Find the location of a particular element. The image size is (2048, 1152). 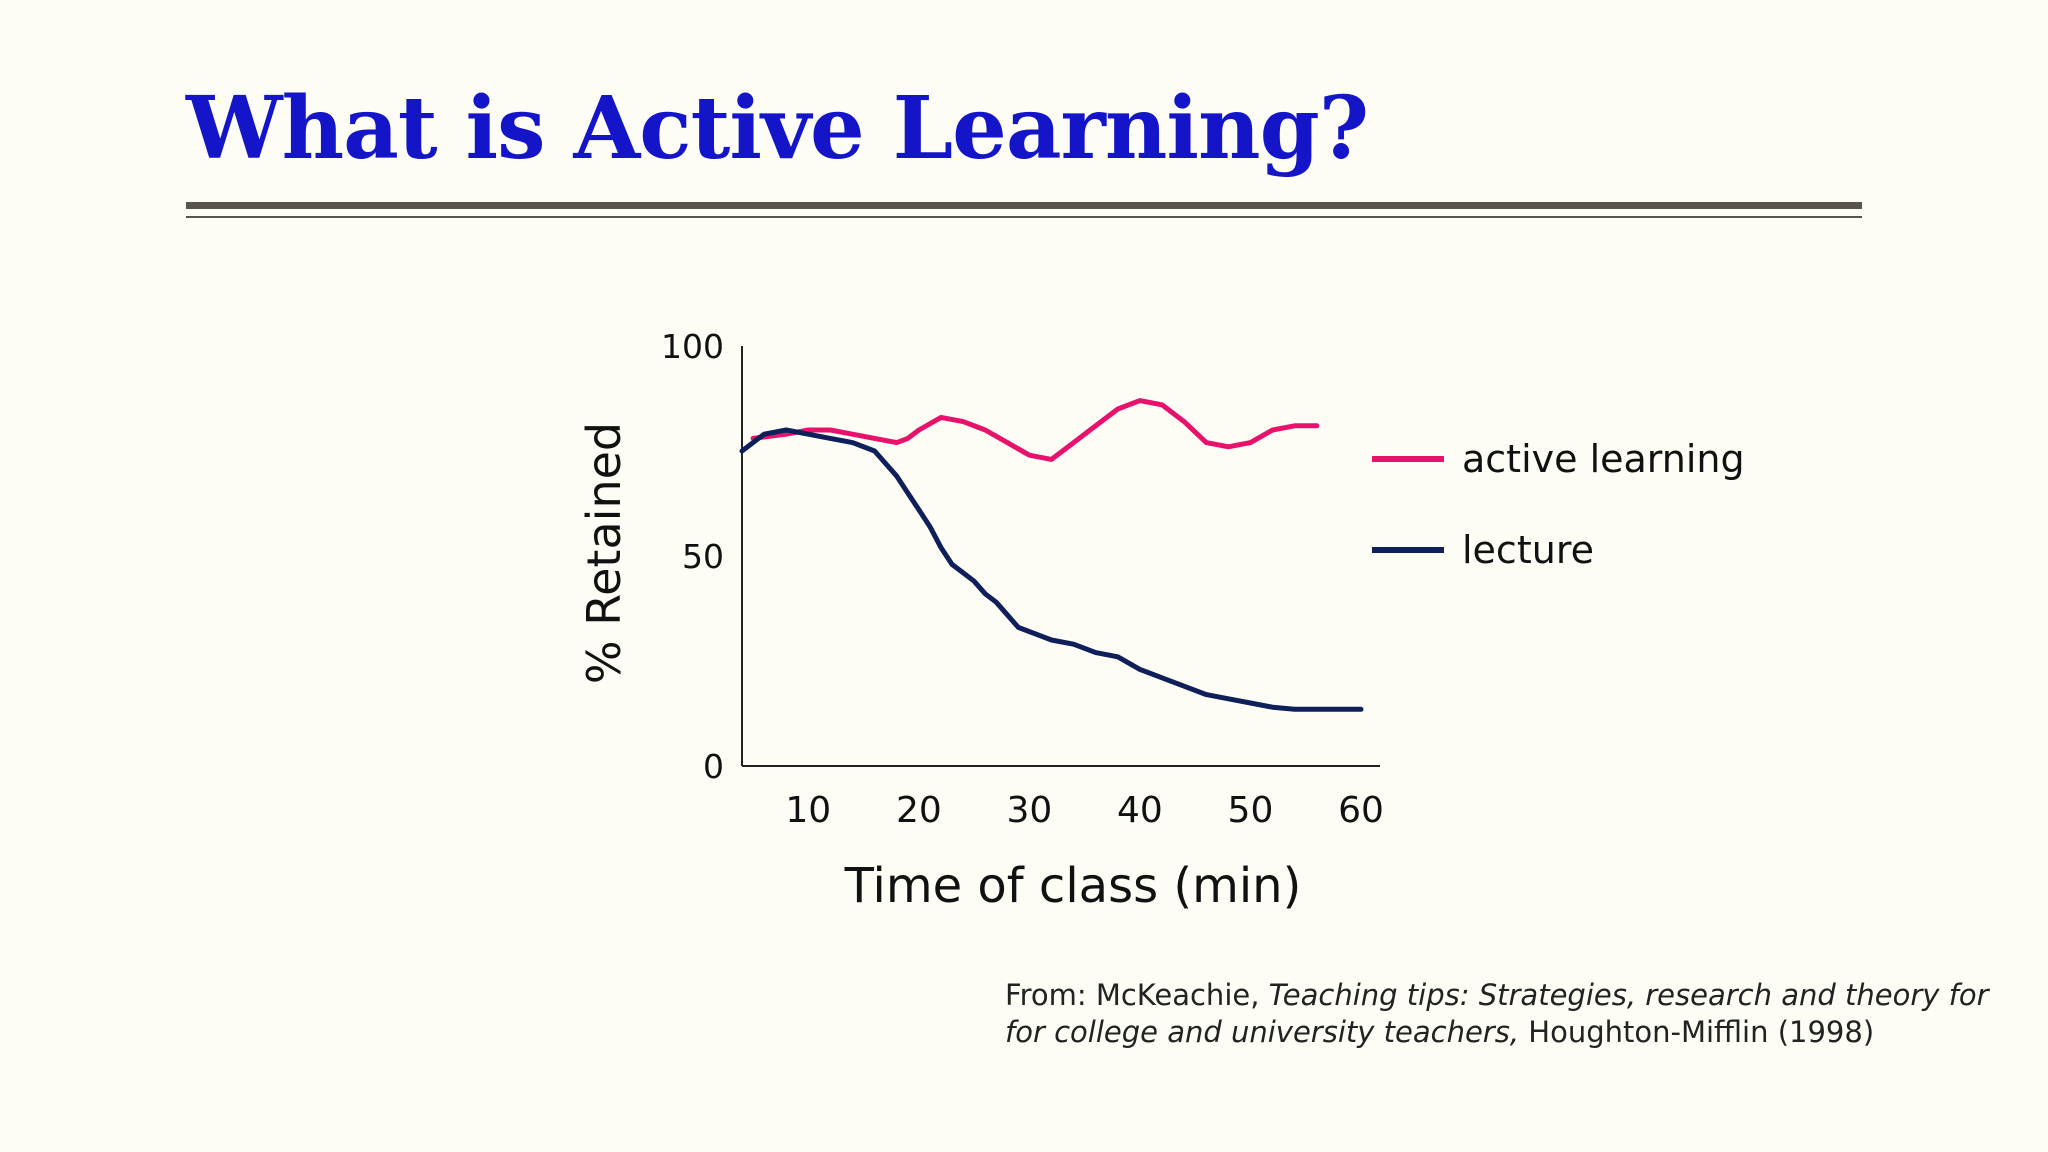

x-tick-label: 30 is located at coordinates (1029, 810).